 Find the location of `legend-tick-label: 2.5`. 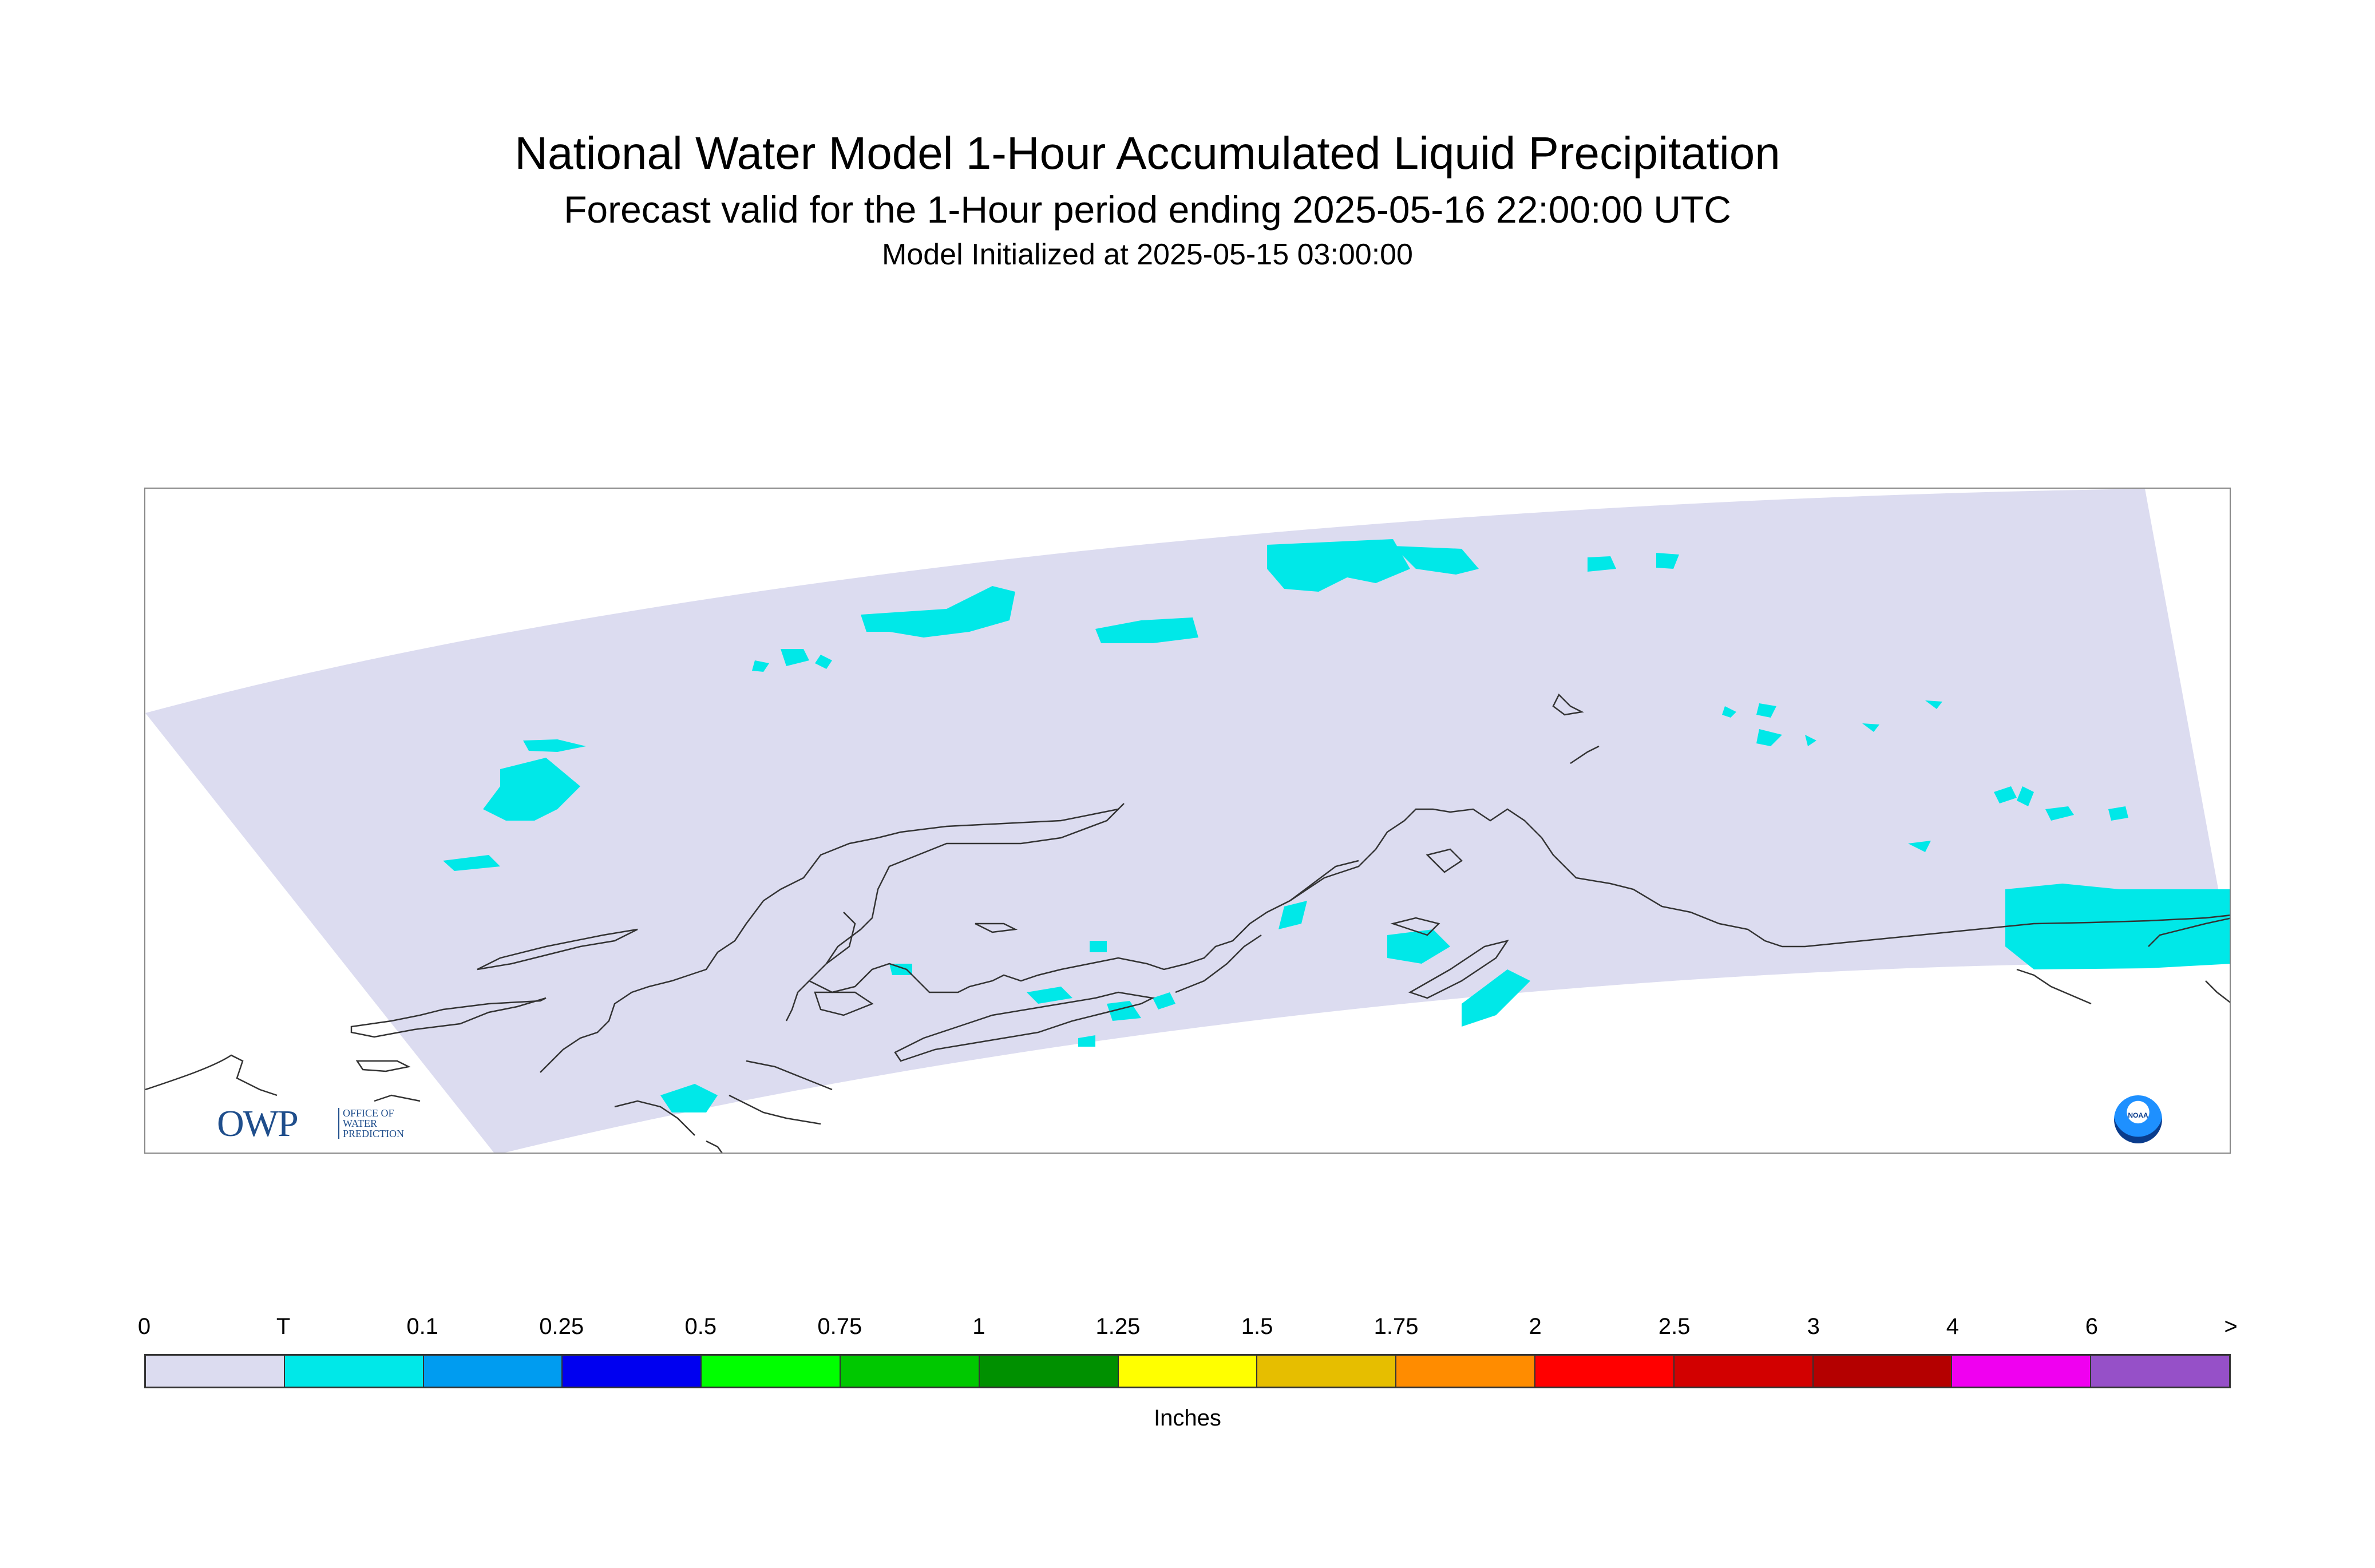

legend-tick-label: 2.5 is located at coordinates (1674, 1326).